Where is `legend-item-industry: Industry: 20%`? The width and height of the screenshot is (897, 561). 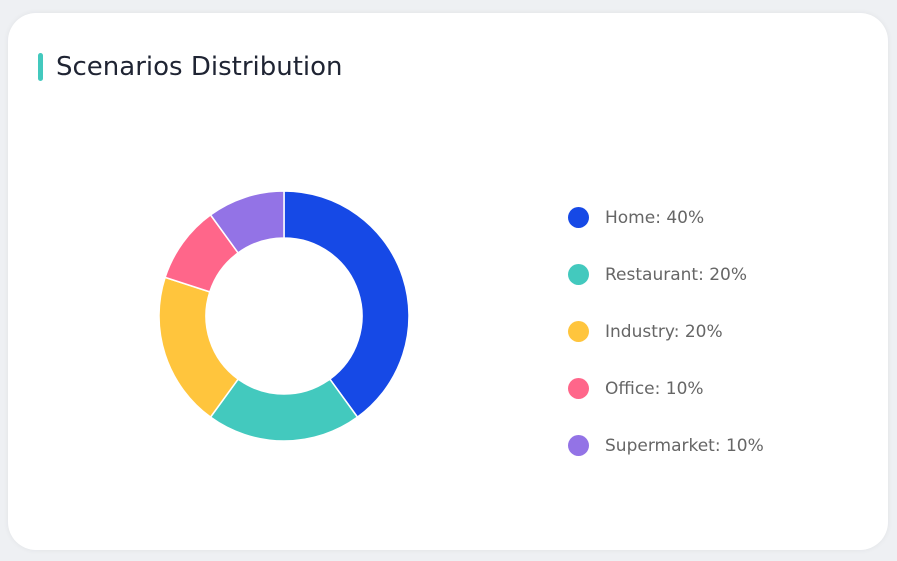
legend-item-industry: Industry: 20% is located at coordinates (666, 331).